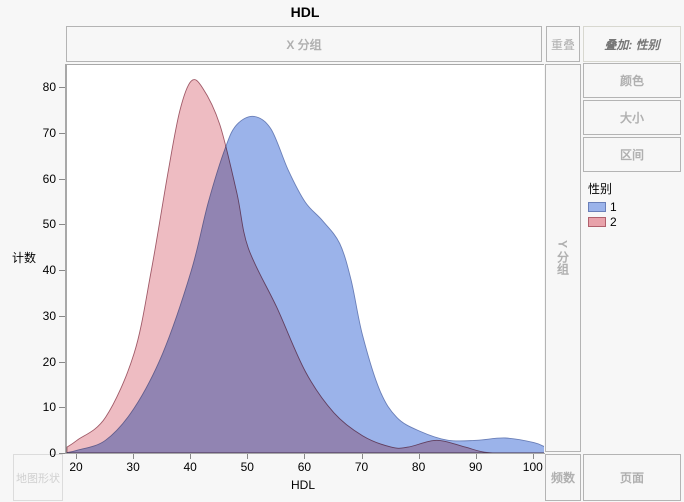 The image size is (684, 502). What do you see at coordinates (49, 315) in the screenshot?
I see `y-tick-label: 30` at bounding box center [49, 315].